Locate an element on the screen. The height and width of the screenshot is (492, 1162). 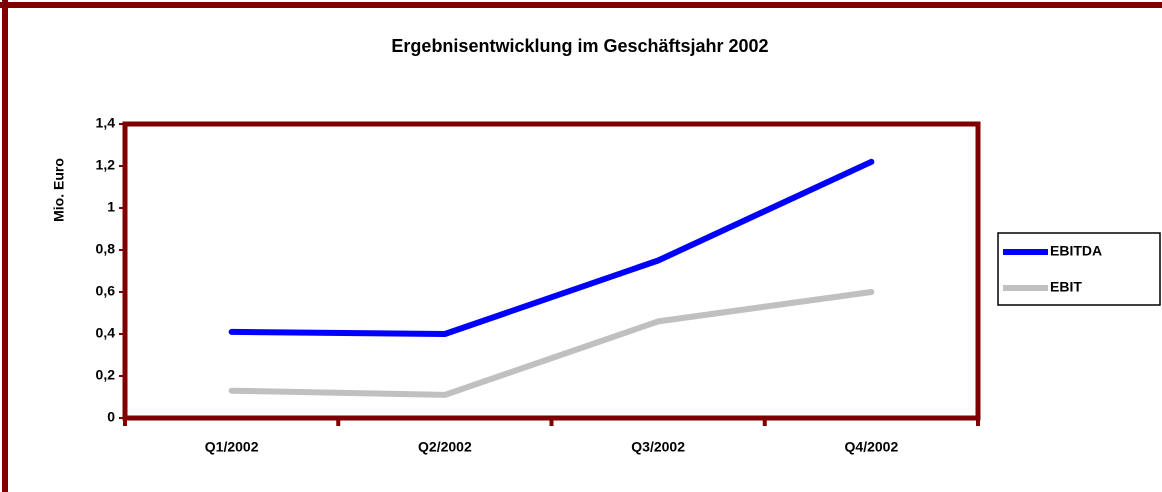
y-tick-label: 1,4 is located at coordinates (106, 123).